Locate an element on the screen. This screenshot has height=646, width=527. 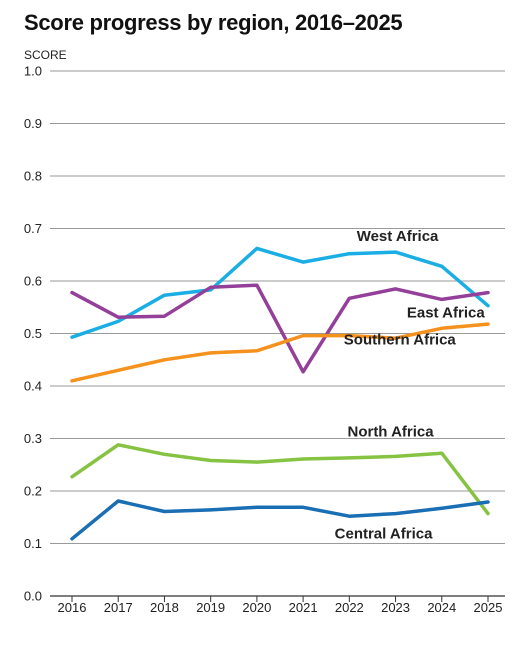
x-tick-labels: 2016 2017 2018 2019 2020 2021 2022 2023 2024 2025 is located at coordinates (280, 605).